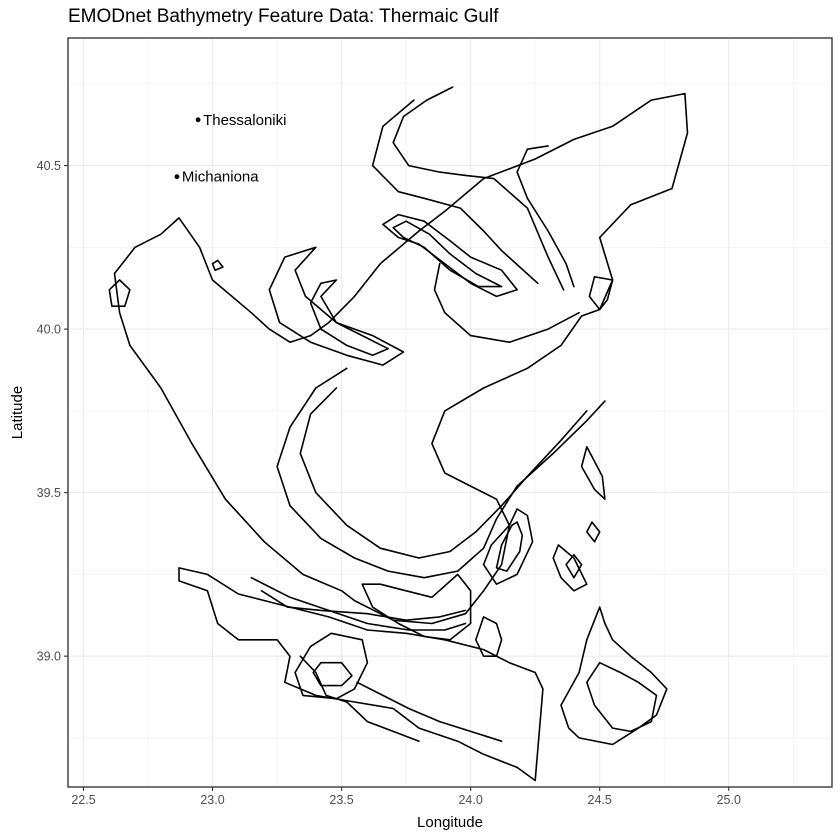 Image resolution: width=840 pixels, height=840 pixels. I want to click on x-tick-label: 22.5, so click(83, 800).